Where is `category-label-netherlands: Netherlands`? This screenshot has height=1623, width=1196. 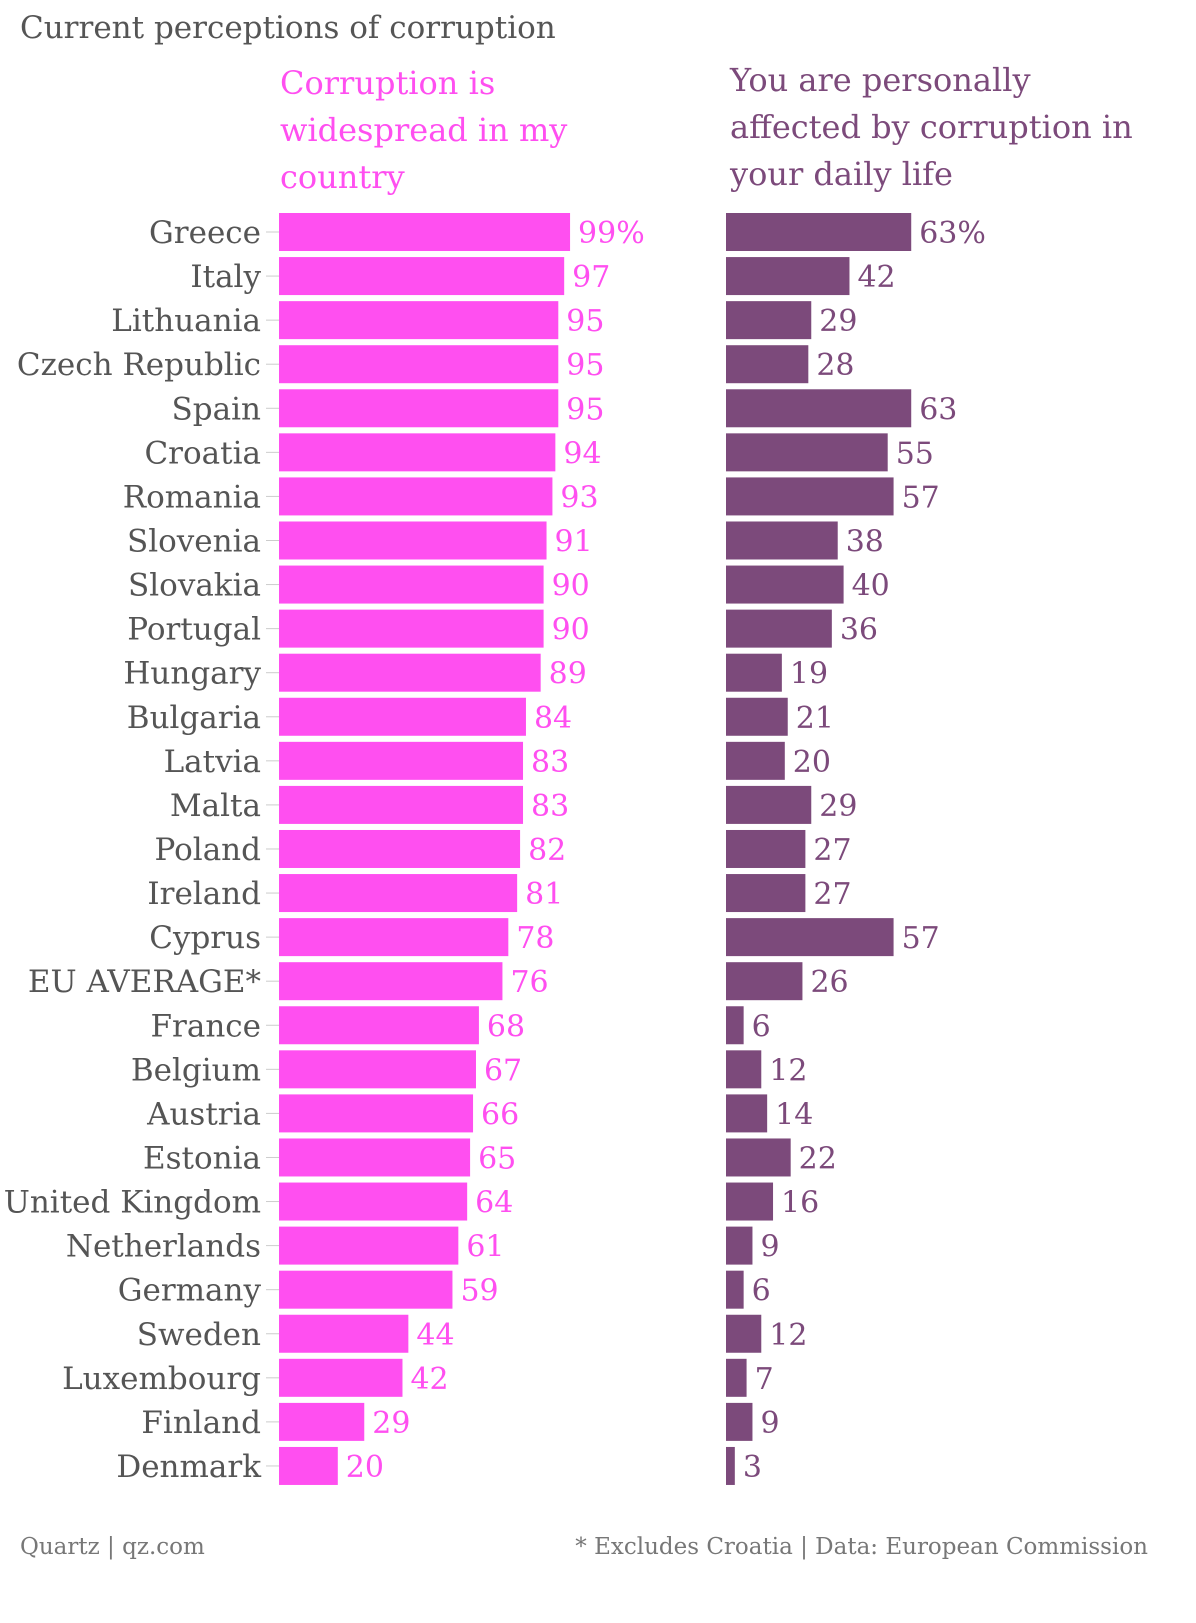 category-label-netherlands: Netherlands is located at coordinates (163, 1247).